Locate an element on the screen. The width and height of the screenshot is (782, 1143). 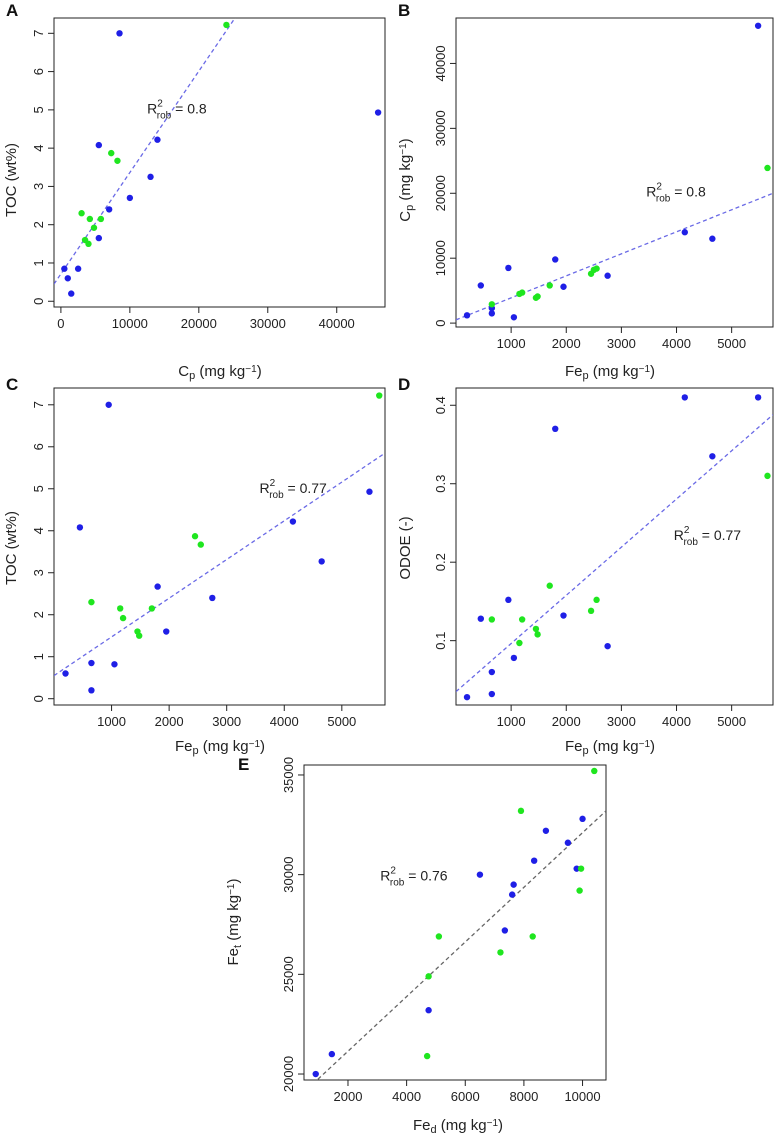
y-axis-label: TOC (wt%) is located at coordinates (11, 180).